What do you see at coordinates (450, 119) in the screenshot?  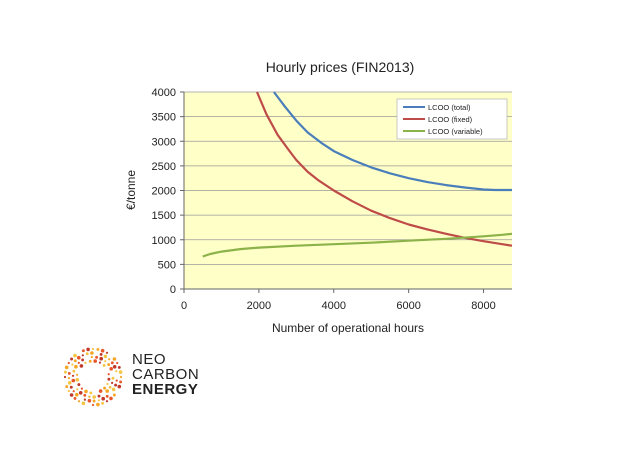 I see `legend-label: LCOO (fixed)` at bounding box center [450, 119].